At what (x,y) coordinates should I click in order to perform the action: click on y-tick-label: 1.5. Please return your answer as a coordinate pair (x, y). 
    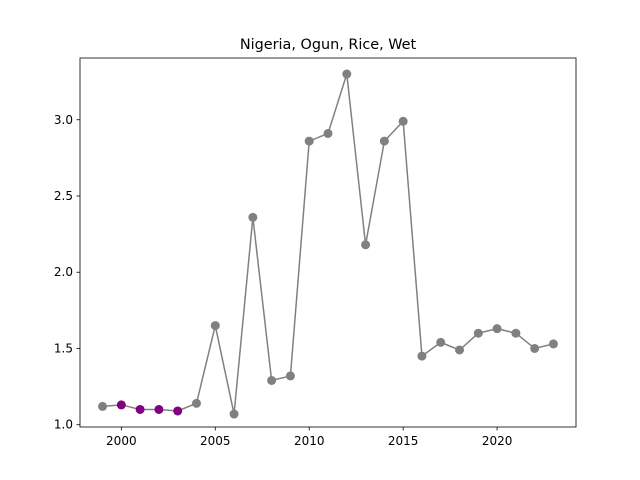
    Looking at the image, I should click on (63, 348).